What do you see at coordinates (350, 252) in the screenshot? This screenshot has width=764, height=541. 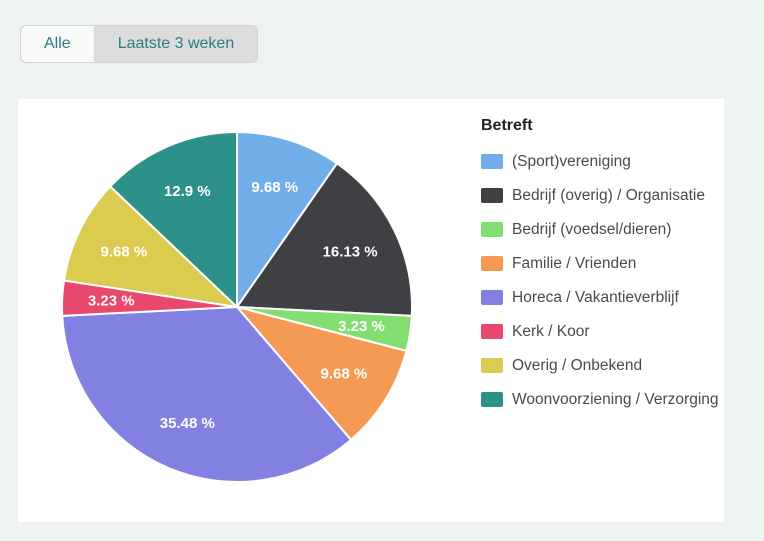 I see `pie-slice-label-2: 16.13 %` at bounding box center [350, 252].